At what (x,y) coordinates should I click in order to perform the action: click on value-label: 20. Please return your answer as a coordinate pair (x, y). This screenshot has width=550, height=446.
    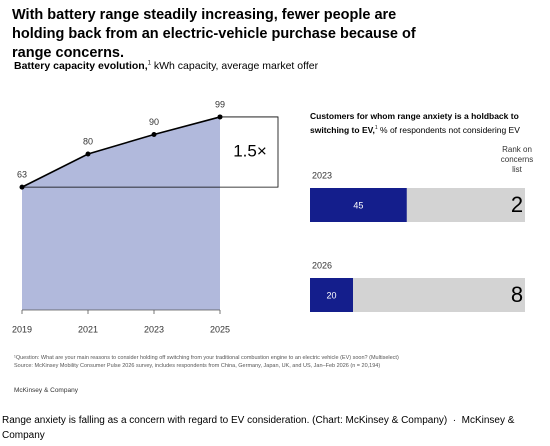
    Looking at the image, I should click on (331, 295).